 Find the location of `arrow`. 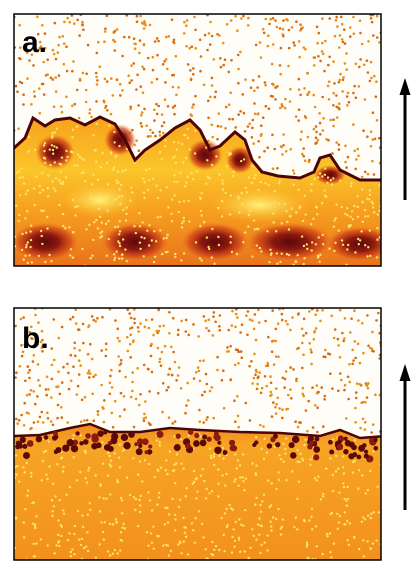

arrow is located at coordinates (405, 139).